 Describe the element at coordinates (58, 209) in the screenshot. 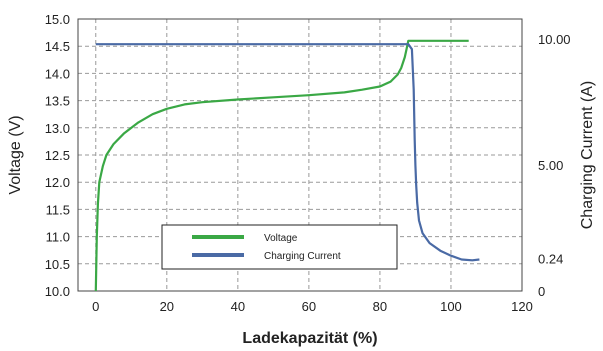

I see `y-tick-label: 11.5` at that location.